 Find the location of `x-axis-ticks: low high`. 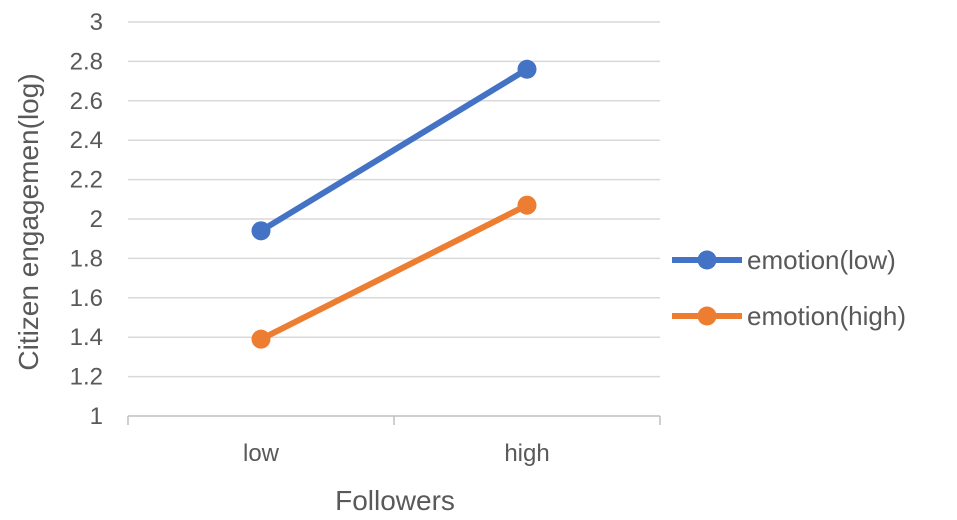

x-axis-ticks: low high is located at coordinates (396, 453).